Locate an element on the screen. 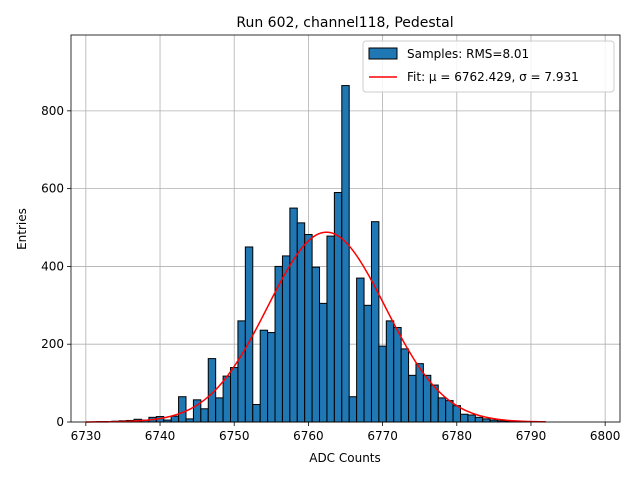  chart-title: Run 602, channel118, Pedestal is located at coordinates (344, 23).